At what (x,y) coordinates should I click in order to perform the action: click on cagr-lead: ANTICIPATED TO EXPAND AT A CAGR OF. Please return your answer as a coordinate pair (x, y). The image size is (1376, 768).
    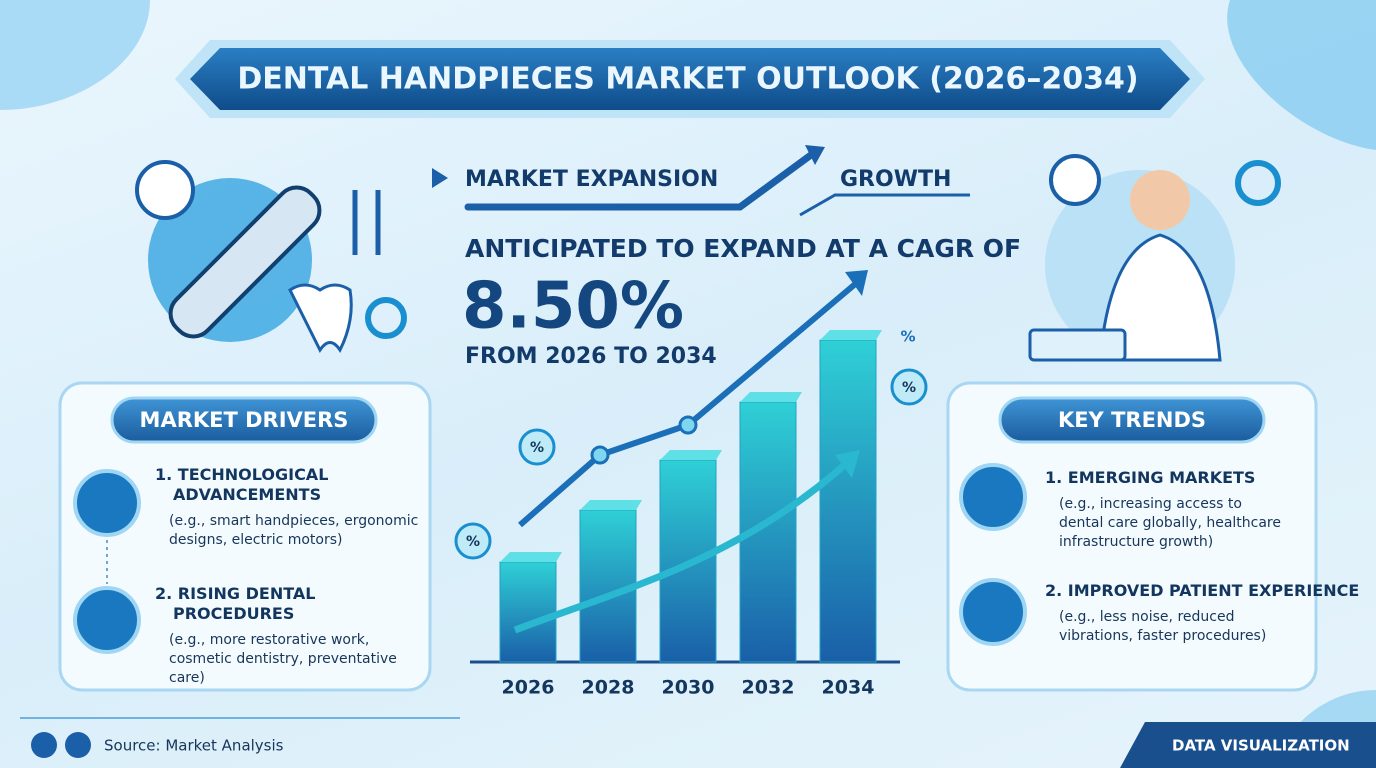
    Looking at the image, I should click on (743, 248).